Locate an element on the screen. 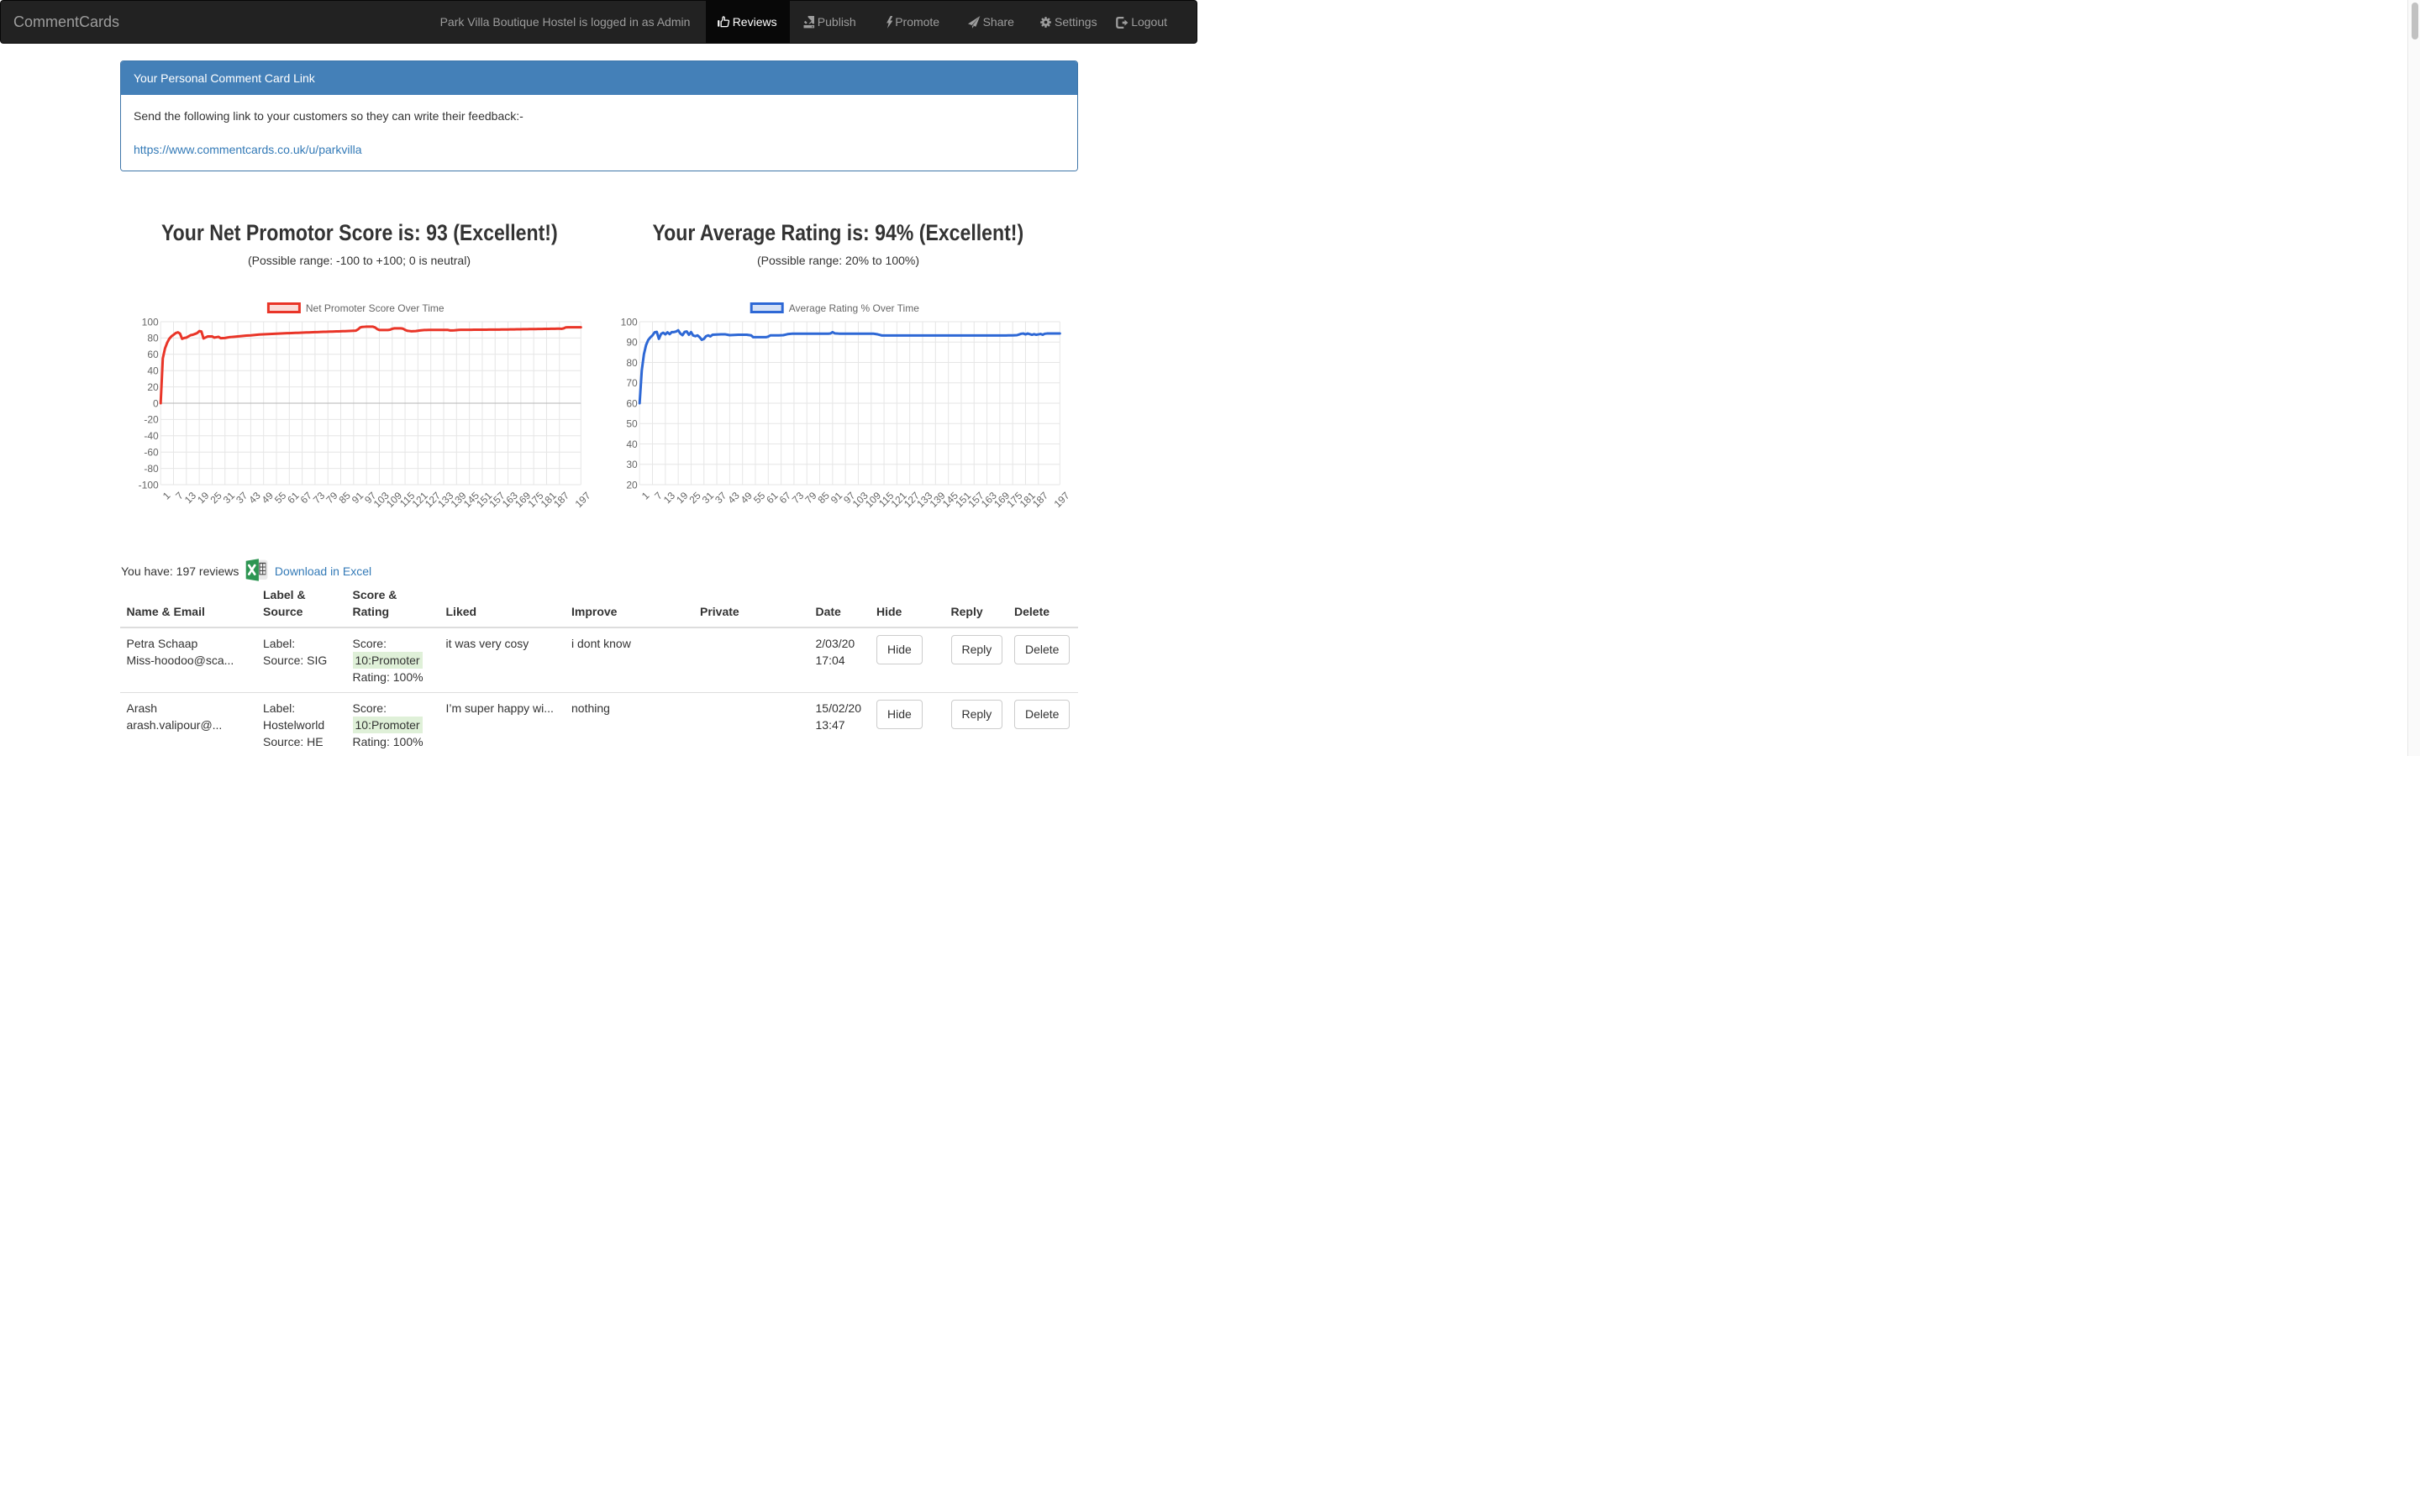  svg-text: -80 is located at coordinates (151, 469).